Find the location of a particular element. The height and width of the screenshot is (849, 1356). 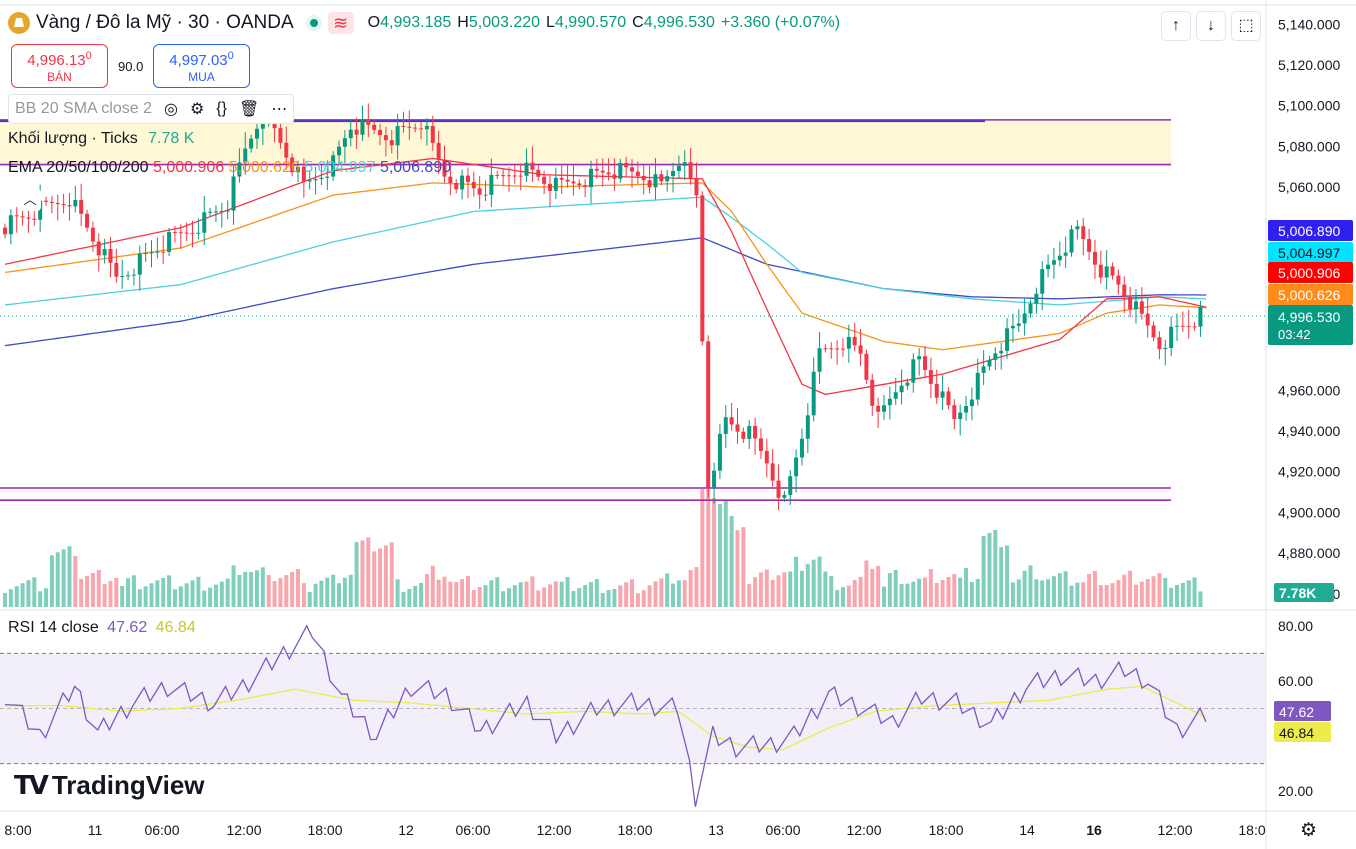

buy-price-sup: 0 is located at coordinates (230, 56).